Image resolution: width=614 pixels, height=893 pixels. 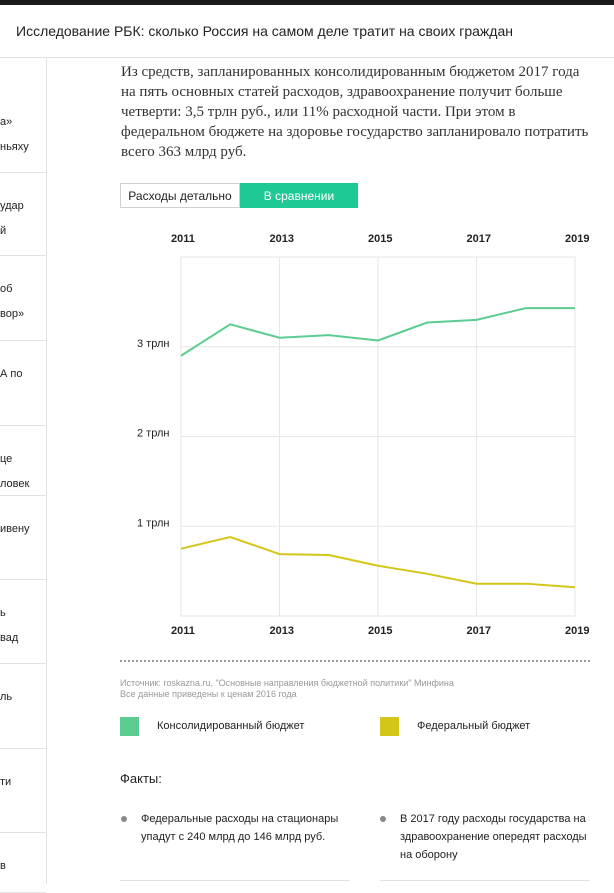 I want to click on sidebar-news-item: ль, so click(x=23, y=706).